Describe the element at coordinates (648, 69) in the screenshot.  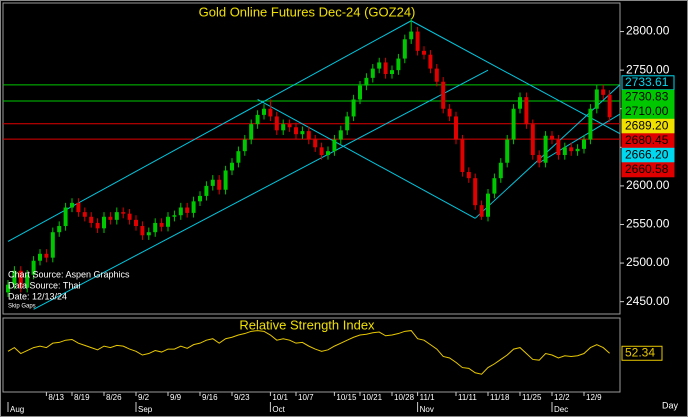
I see `y-tick-label: 2750.00` at that location.